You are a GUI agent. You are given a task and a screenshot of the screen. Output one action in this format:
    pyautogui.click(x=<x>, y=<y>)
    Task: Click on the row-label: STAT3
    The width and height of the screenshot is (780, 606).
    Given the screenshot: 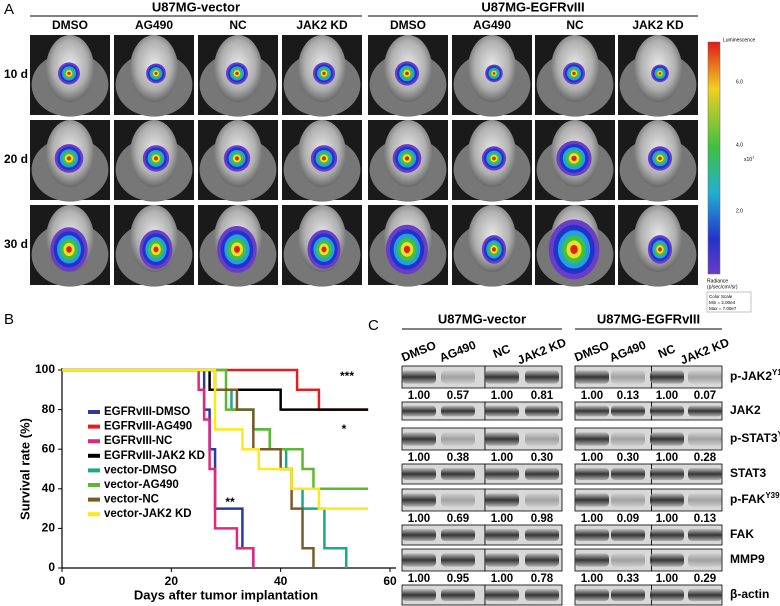 What is the action you would take?
    pyautogui.click(x=748, y=473)
    